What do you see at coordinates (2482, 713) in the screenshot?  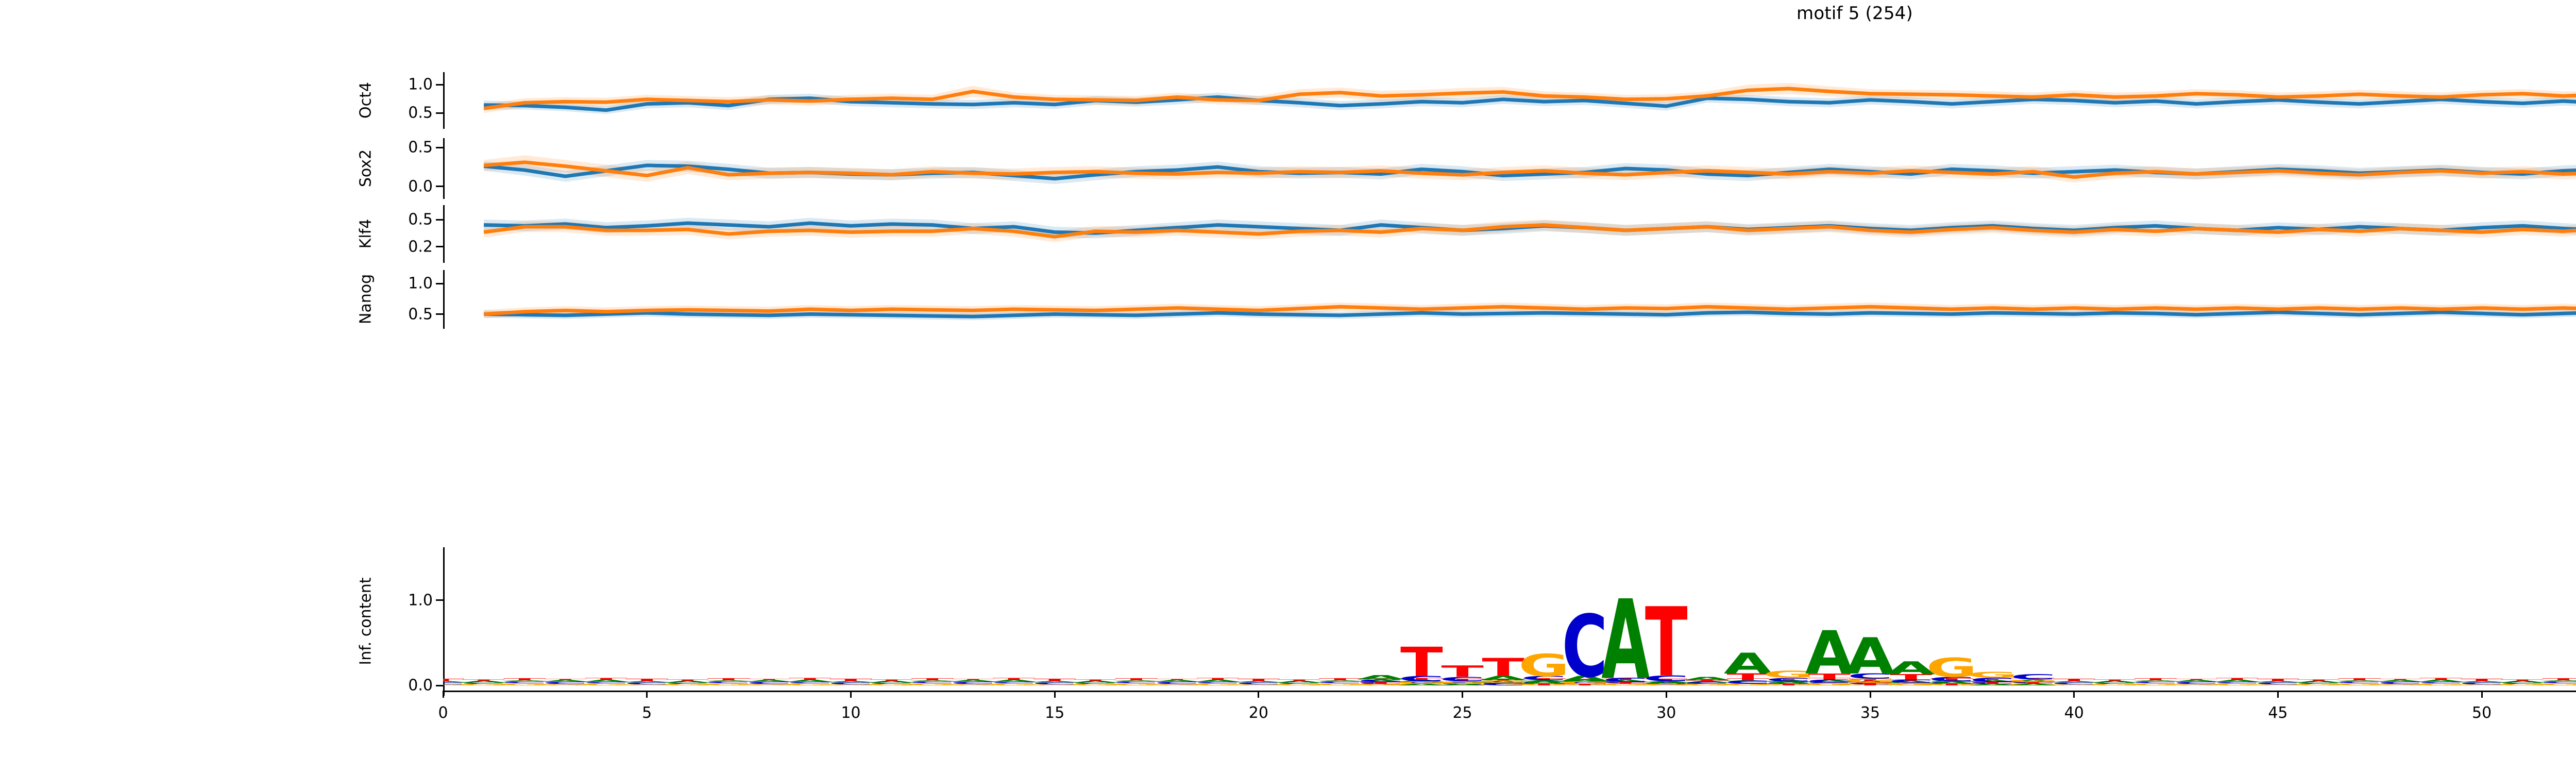 I see `x-tick-label: 50` at bounding box center [2482, 713].